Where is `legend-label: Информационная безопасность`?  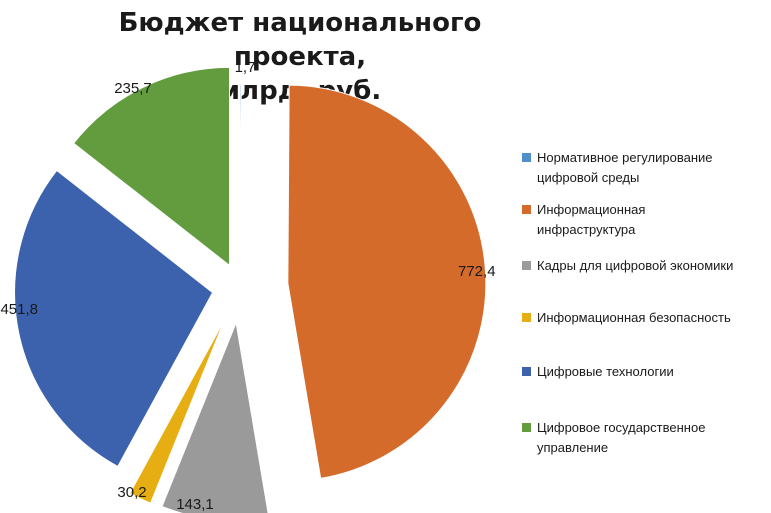
legend-label: Информационная безопасность is located at coordinates (634, 317).